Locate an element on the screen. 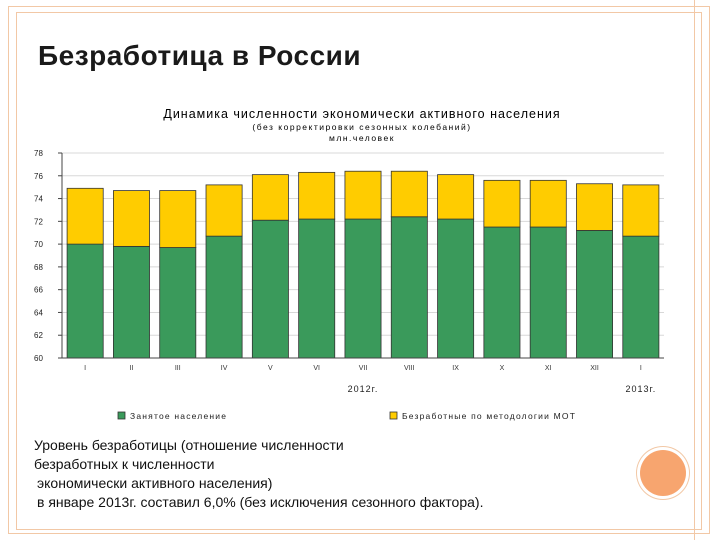 The height and width of the screenshot is (540, 720). x-tick-label: IV is located at coordinates (224, 368).